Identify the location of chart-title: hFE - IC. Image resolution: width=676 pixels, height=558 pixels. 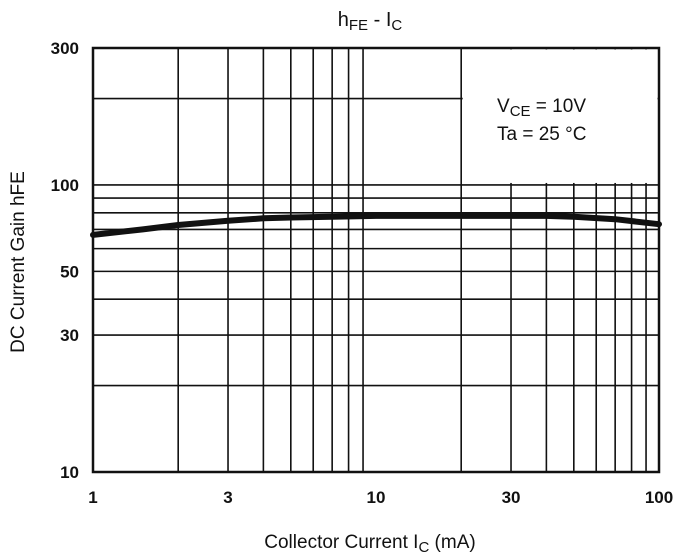
(370, 21).